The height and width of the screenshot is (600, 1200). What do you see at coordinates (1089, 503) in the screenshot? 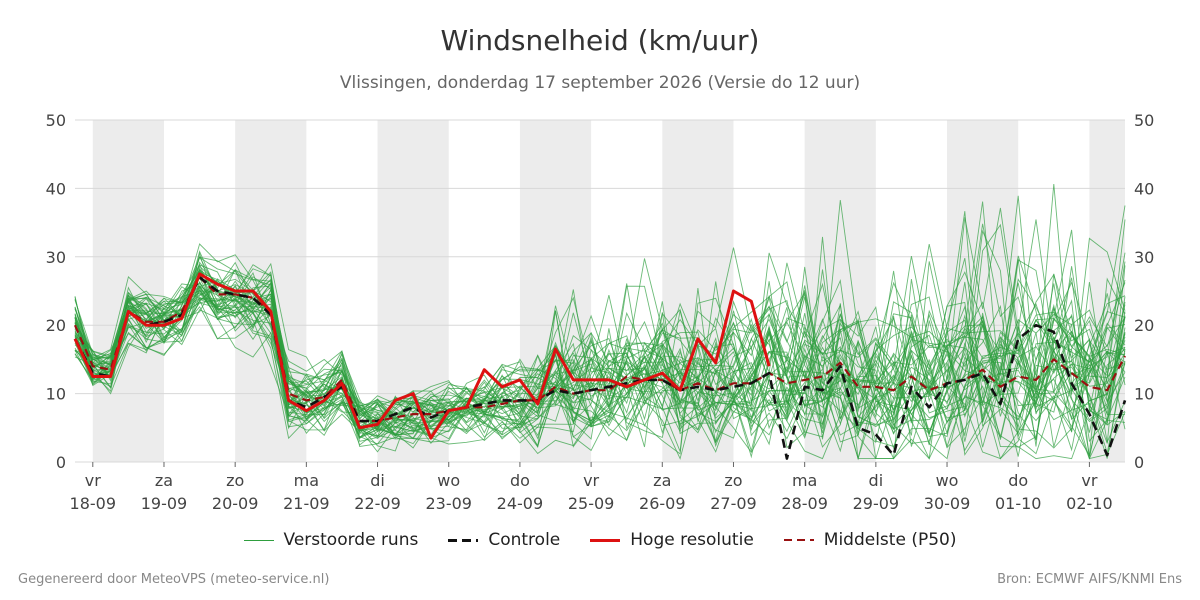
I see `x-tick-date: 02-10` at bounding box center [1089, 503].